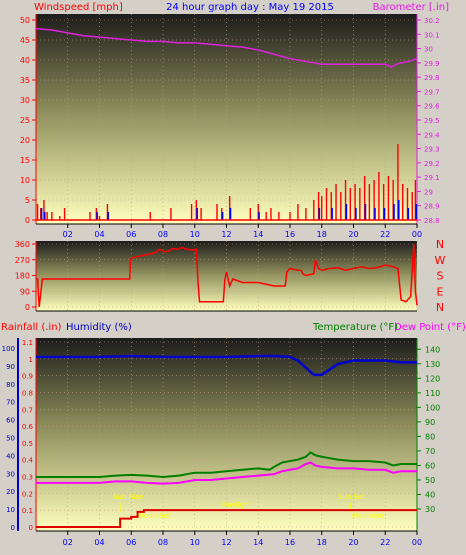  What do you see at coordinates (368, 516) in the screenshot?
I see `moonrise-label: Moonrise` at bounding box center [368, 516].